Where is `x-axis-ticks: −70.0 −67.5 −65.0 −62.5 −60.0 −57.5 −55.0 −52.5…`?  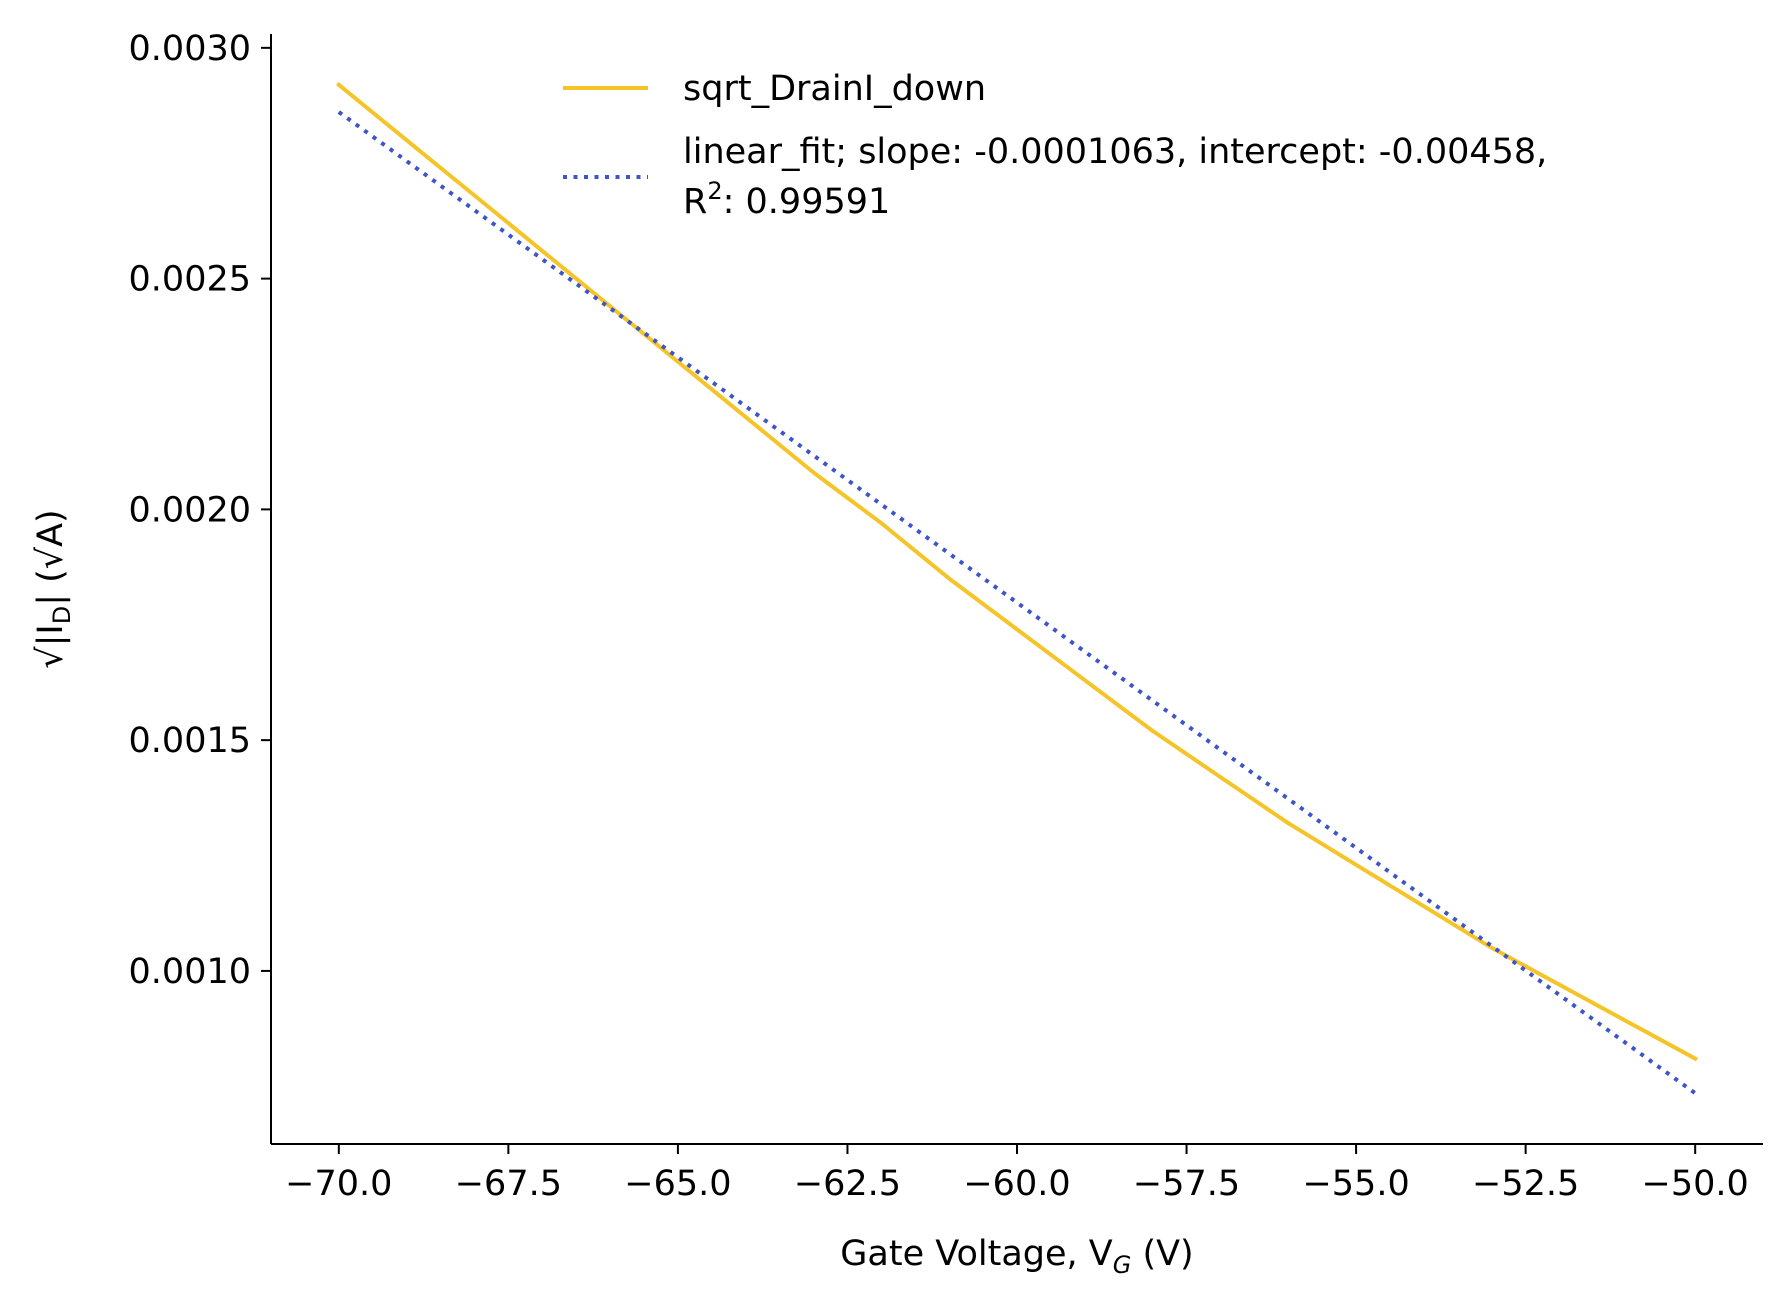 x-axis-ticks: −70.0 −67.5 −65.0 −62.5 −60.0 −57.5 −55.0 −52.5… is located at coordinates (1017, 1174).